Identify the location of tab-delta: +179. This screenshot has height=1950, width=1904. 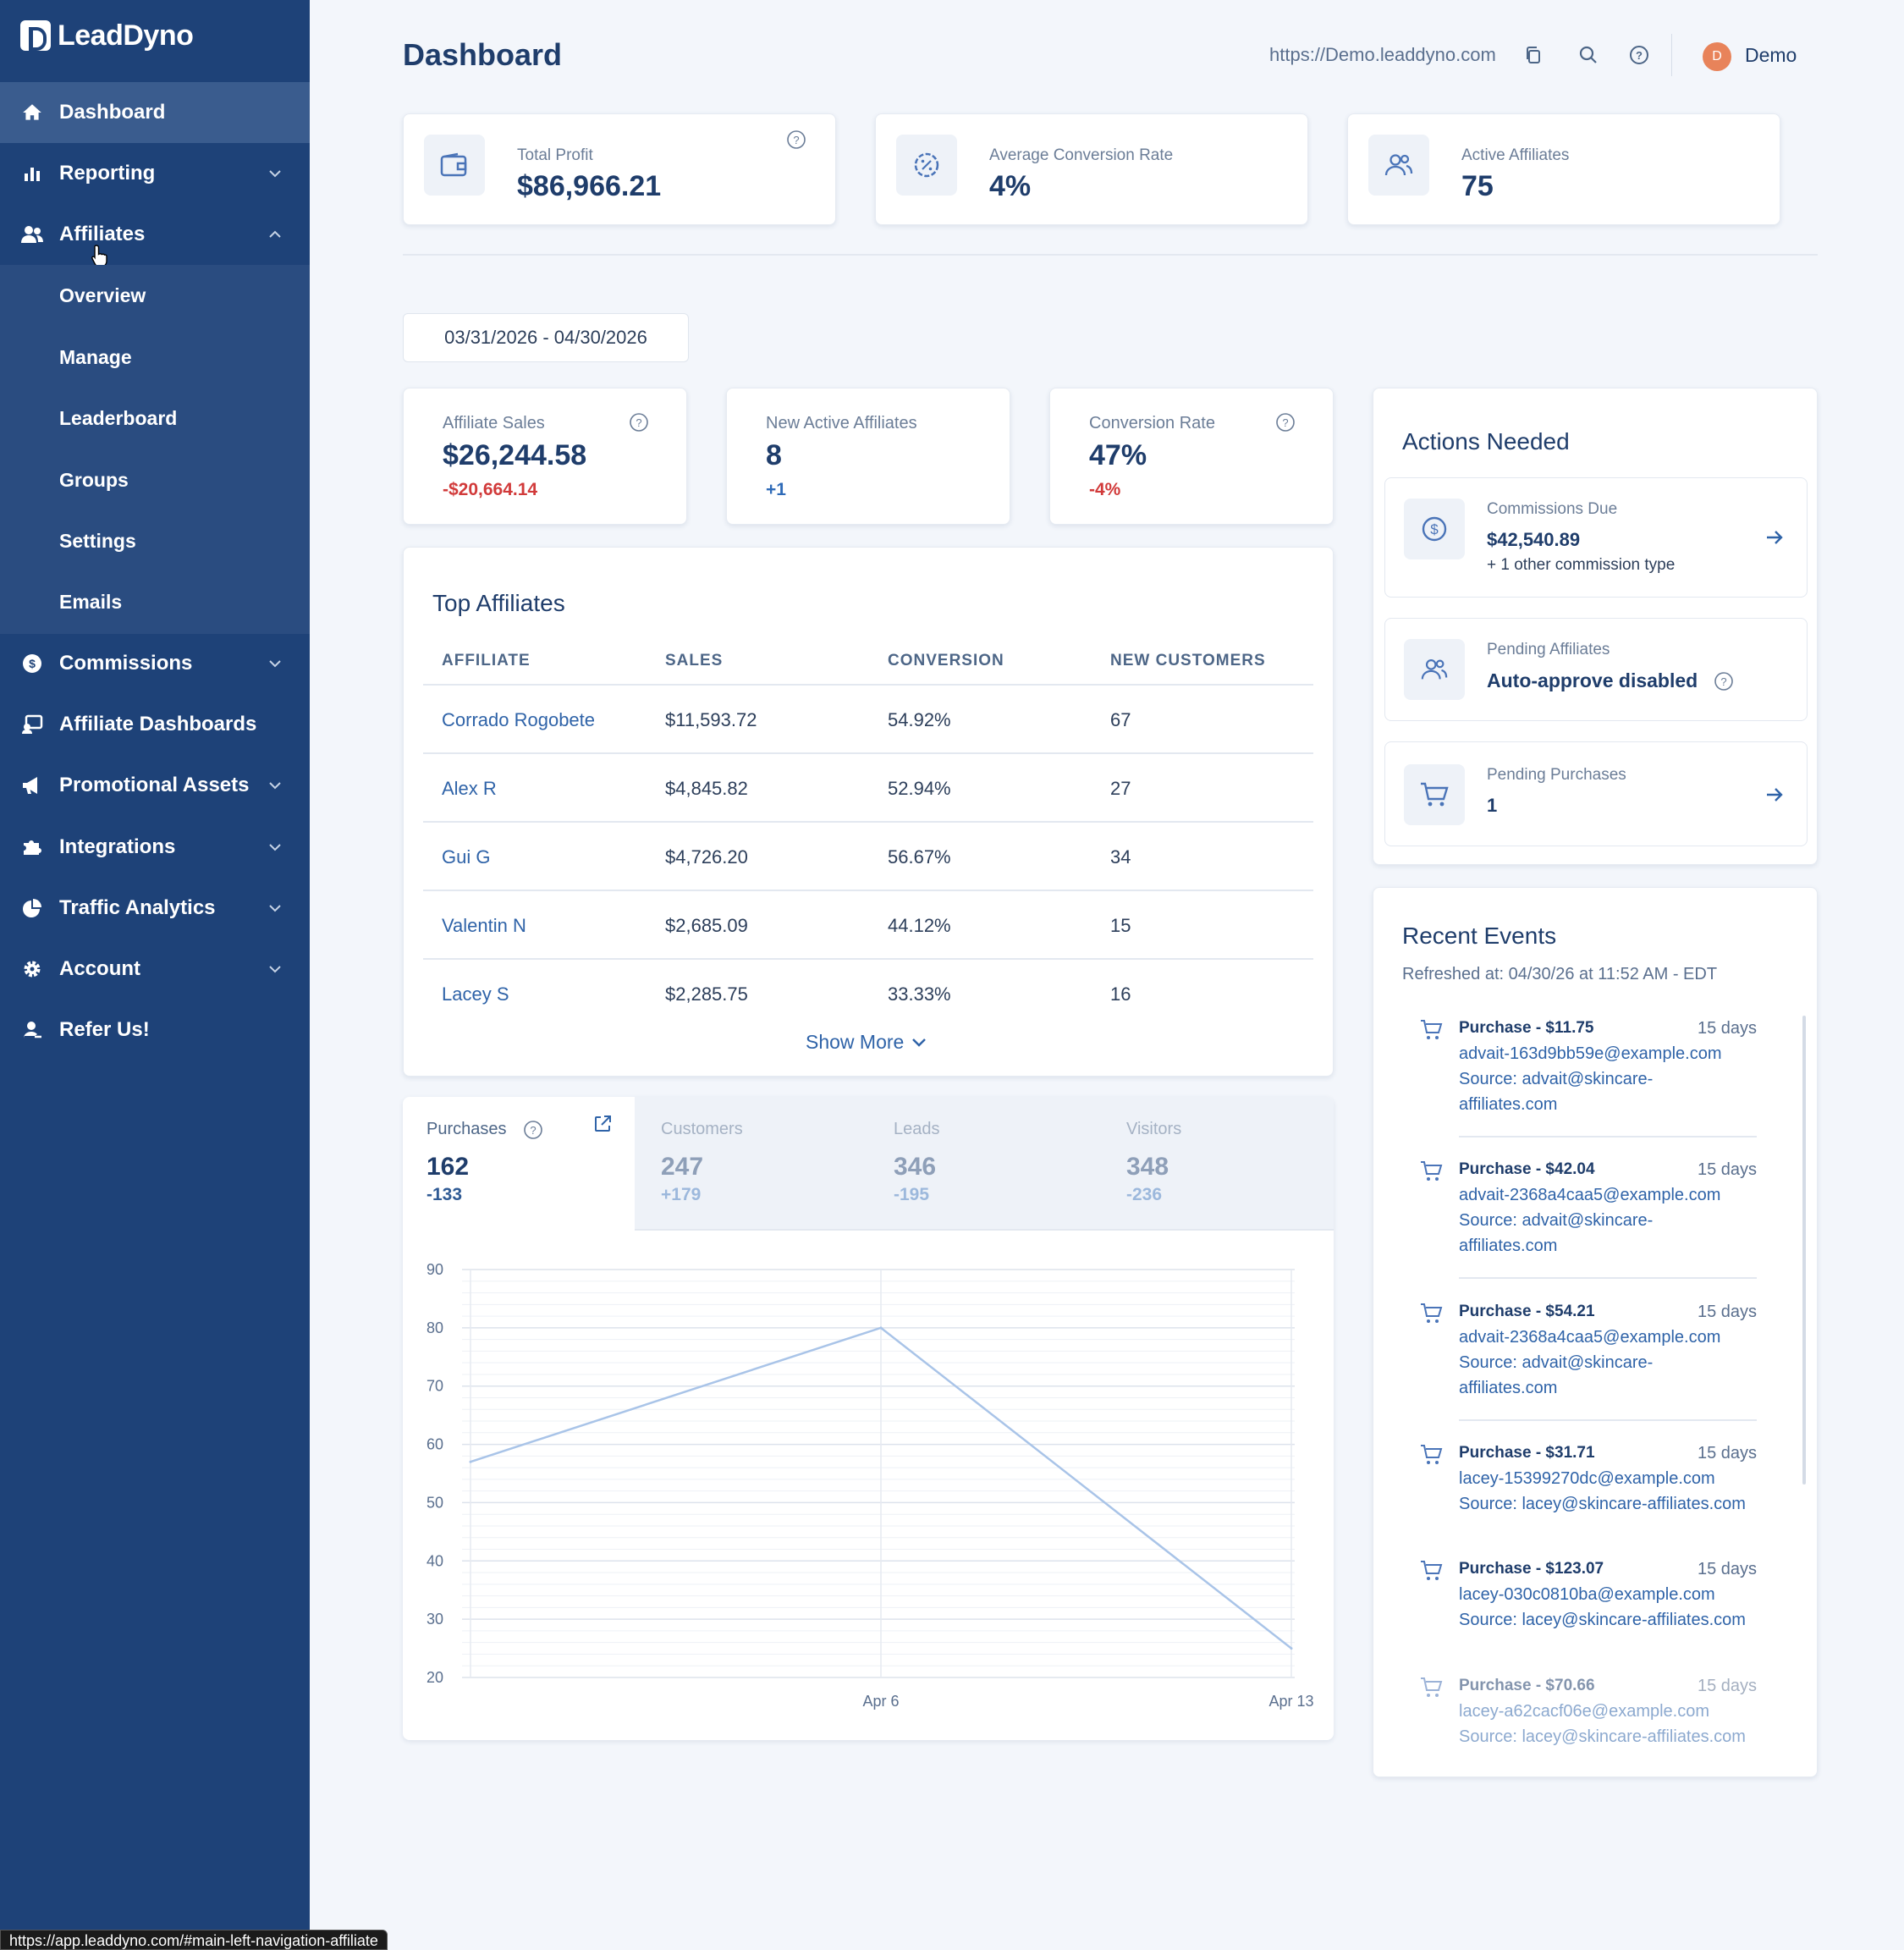
(681, 1194).